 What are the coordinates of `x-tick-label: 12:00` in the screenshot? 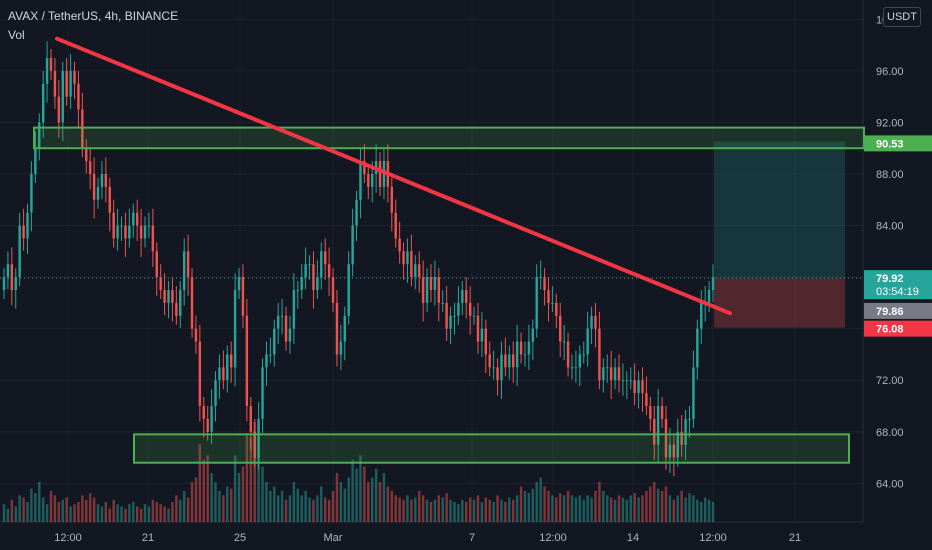 It's located at (68, 538).